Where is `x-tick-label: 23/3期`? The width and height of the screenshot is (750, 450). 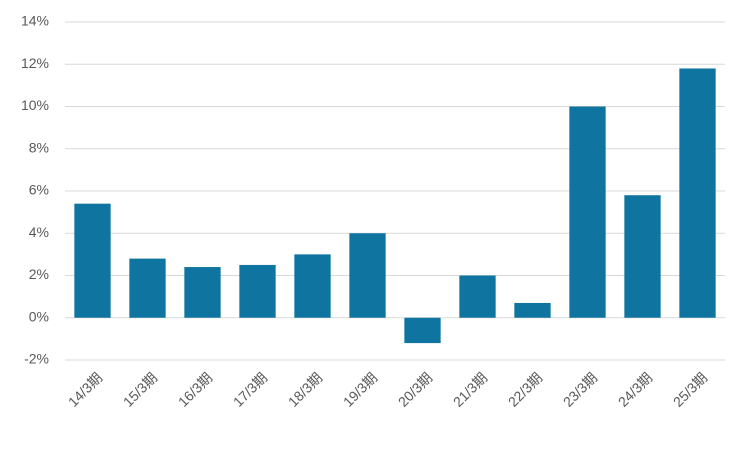 x-tick-label: 23/3期 is located at coordinates (580, 389).